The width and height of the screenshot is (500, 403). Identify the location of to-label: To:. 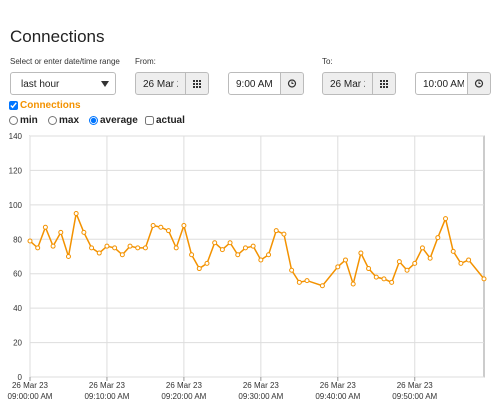
(327, 61).